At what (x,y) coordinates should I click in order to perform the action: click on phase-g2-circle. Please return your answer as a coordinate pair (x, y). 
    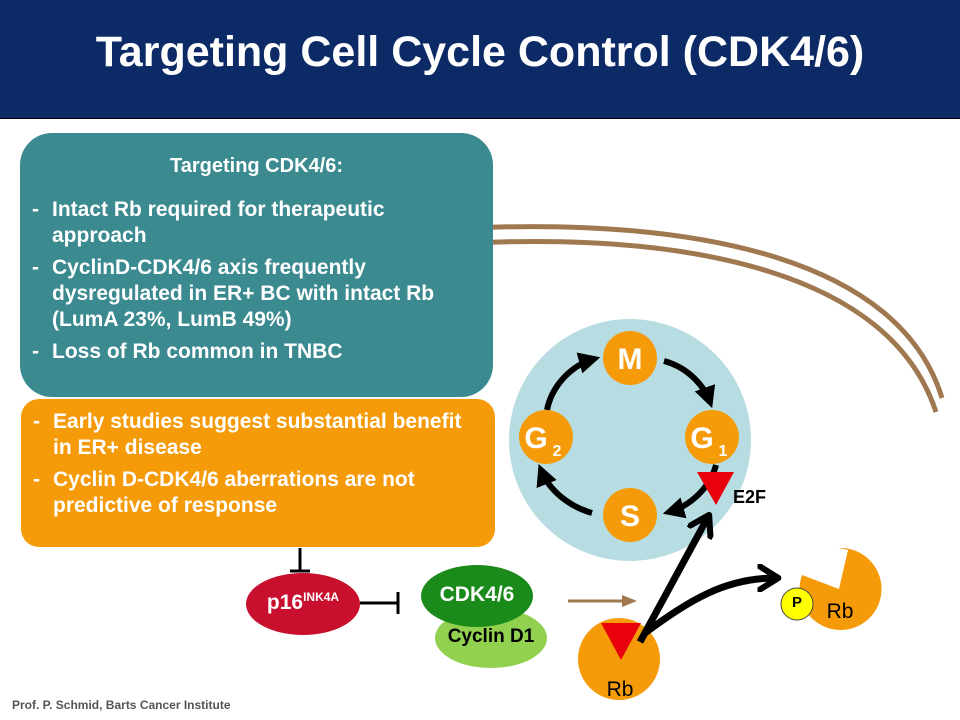
    Looking at the image, I should click on (546, 437).